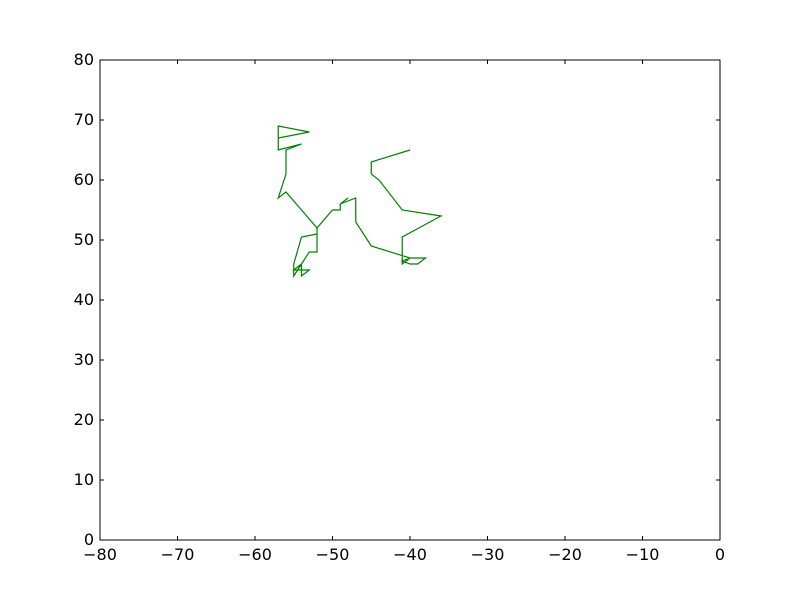 The image size is (800, 604). I want to click on y-tick-label: 50, so click(84, 239).